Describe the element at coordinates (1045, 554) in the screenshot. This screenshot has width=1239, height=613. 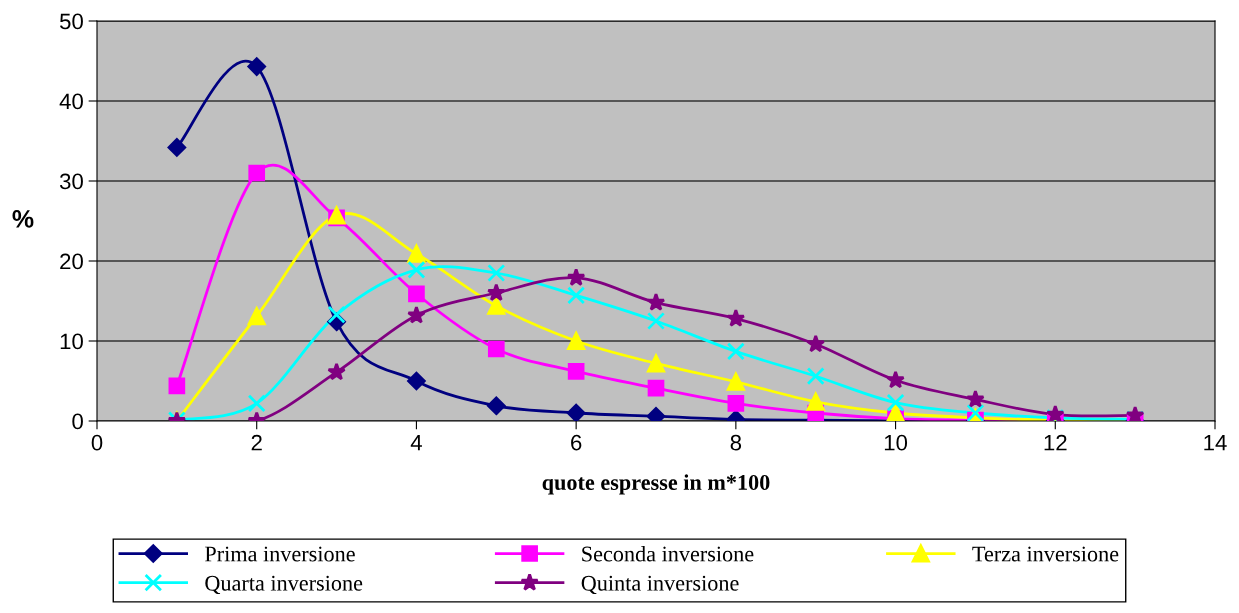
I see `legend-label: Terza inversione` at that location.